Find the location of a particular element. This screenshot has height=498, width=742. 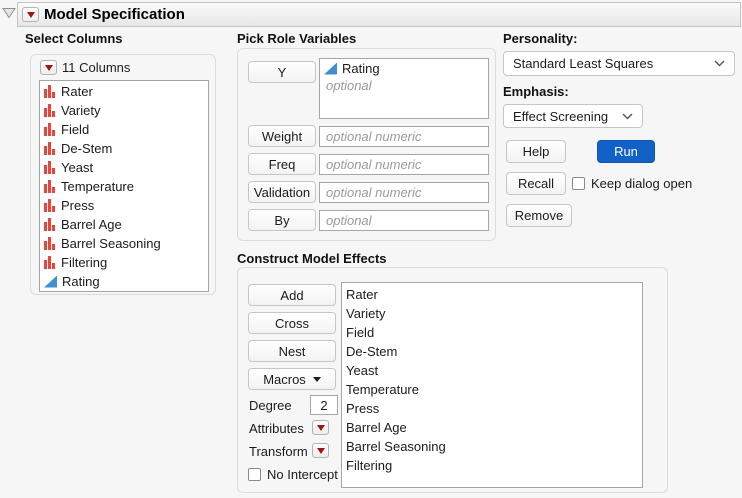

no-intercept-checkbox is located at coordinates (254, 474).